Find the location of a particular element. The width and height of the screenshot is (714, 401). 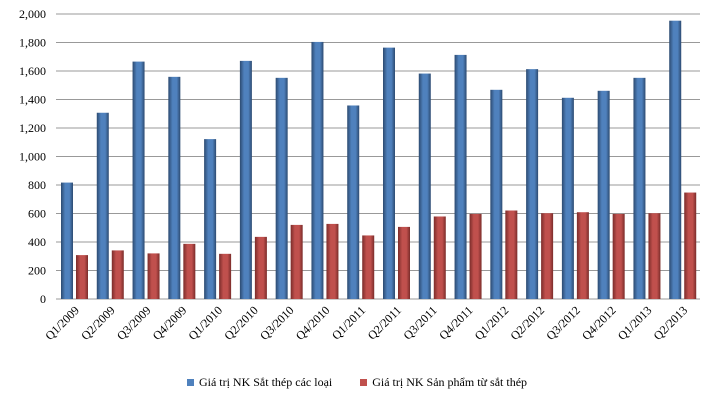

legend-label-steel: Giá trị NK Sắt thép các loại is located at coordinates (265, 382).